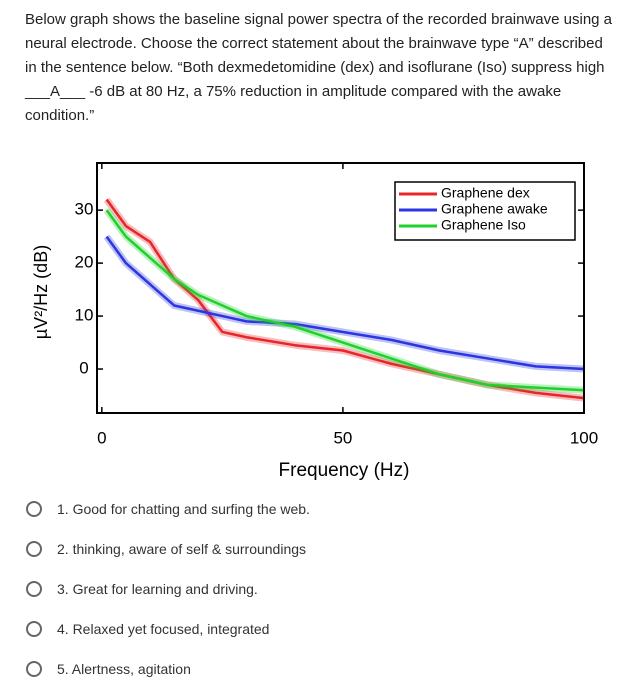 The image size is (621, 695). I want to click on y-tick-label: 0, so click(83, 368).